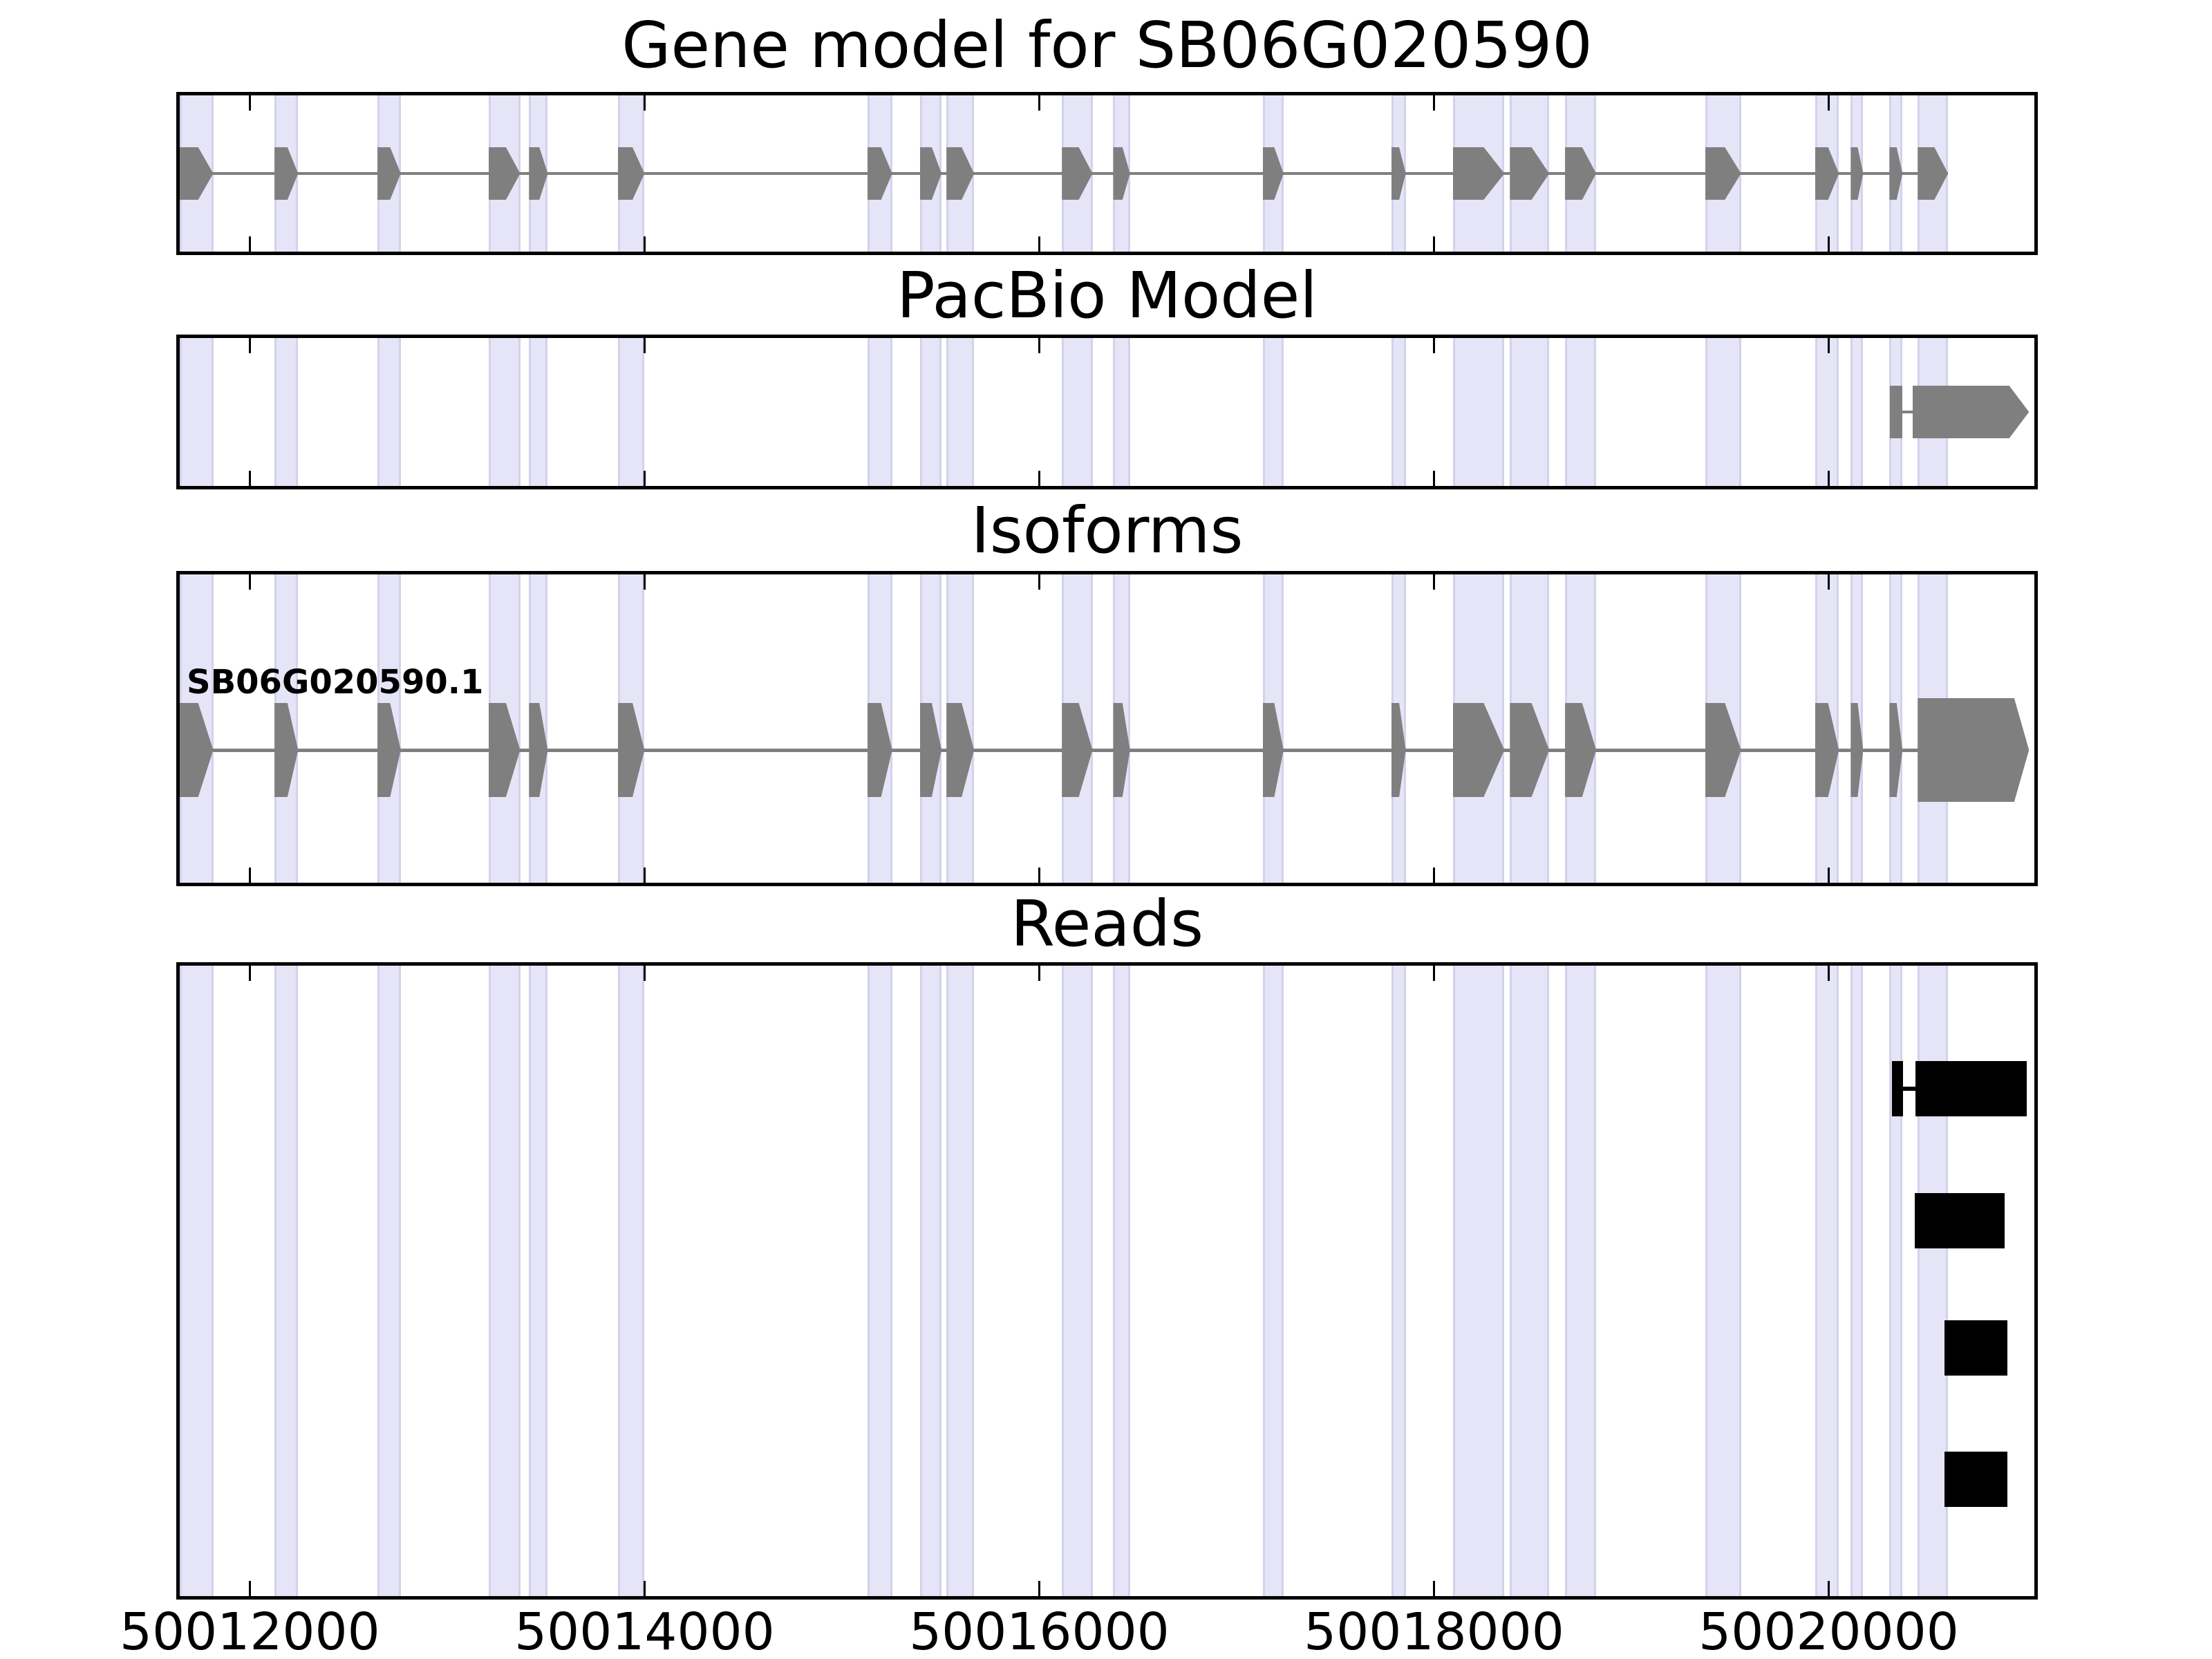  What do you see at coordinates (1971, 412) in the screenshot?
I see `pacbio-arrow` at bounding box center [1971, 412].